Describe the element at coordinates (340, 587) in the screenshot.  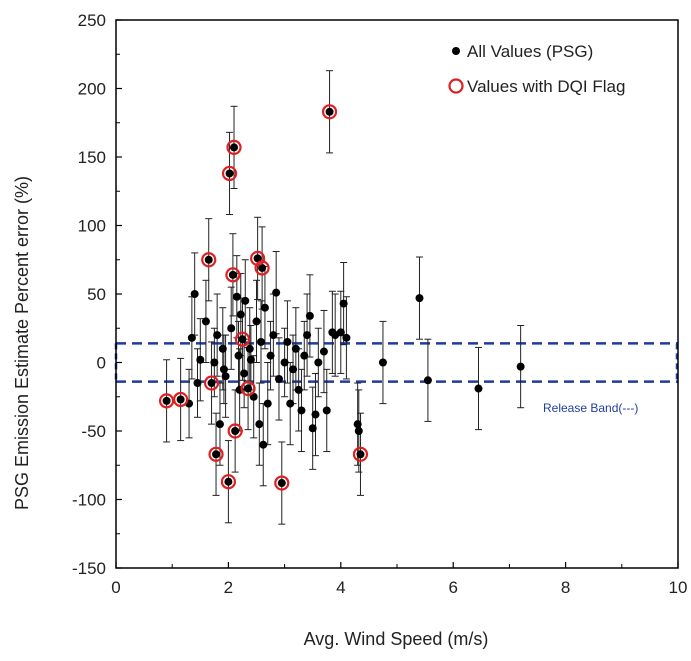
I see `x-tick-label: 4` at that location.